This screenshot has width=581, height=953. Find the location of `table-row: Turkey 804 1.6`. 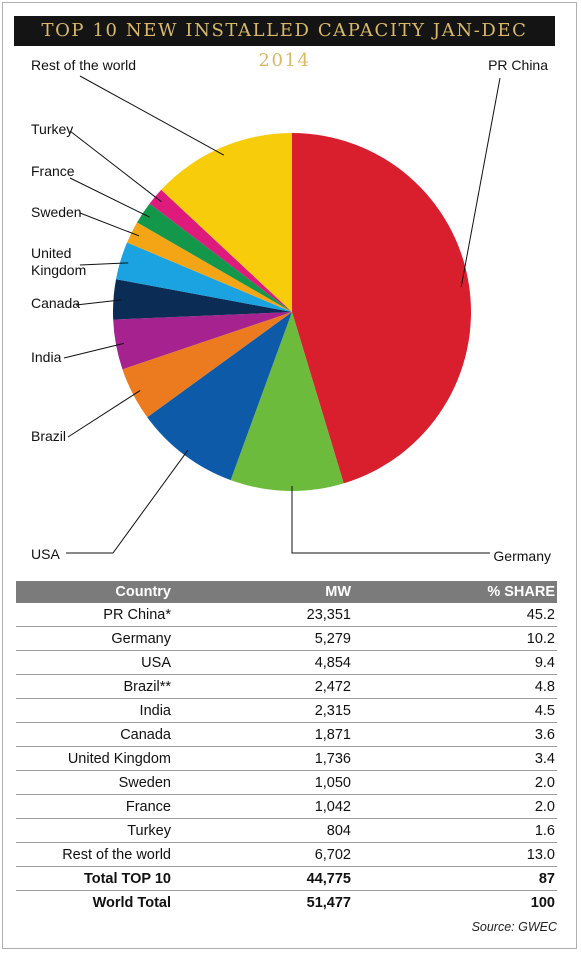

table-row: Turkey 804 1.6 is located at coordinates (286, 830).